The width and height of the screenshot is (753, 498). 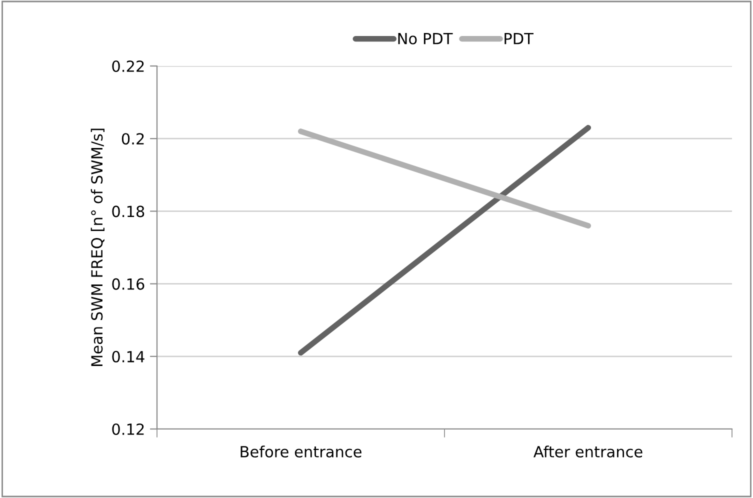 What do you see at coordinates (425, 38) in the screenshot?
I see `legend-label: No PDT` at bounding box center [425, 38].